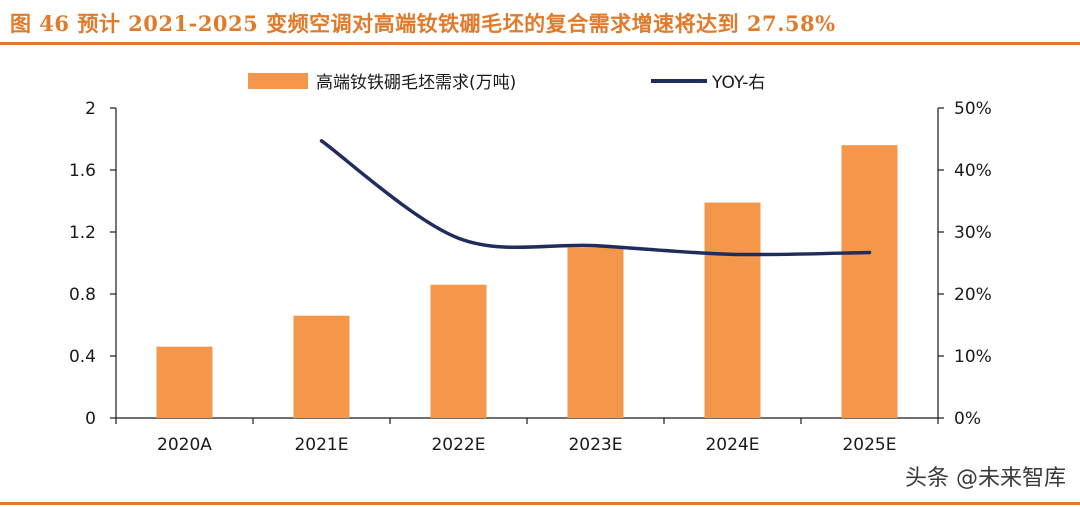 This screenshot has width=1080, height=507. Describe the element at coordinates (595, 445) in the screenshot. I see `x-tick-label: 2023E` at that location.